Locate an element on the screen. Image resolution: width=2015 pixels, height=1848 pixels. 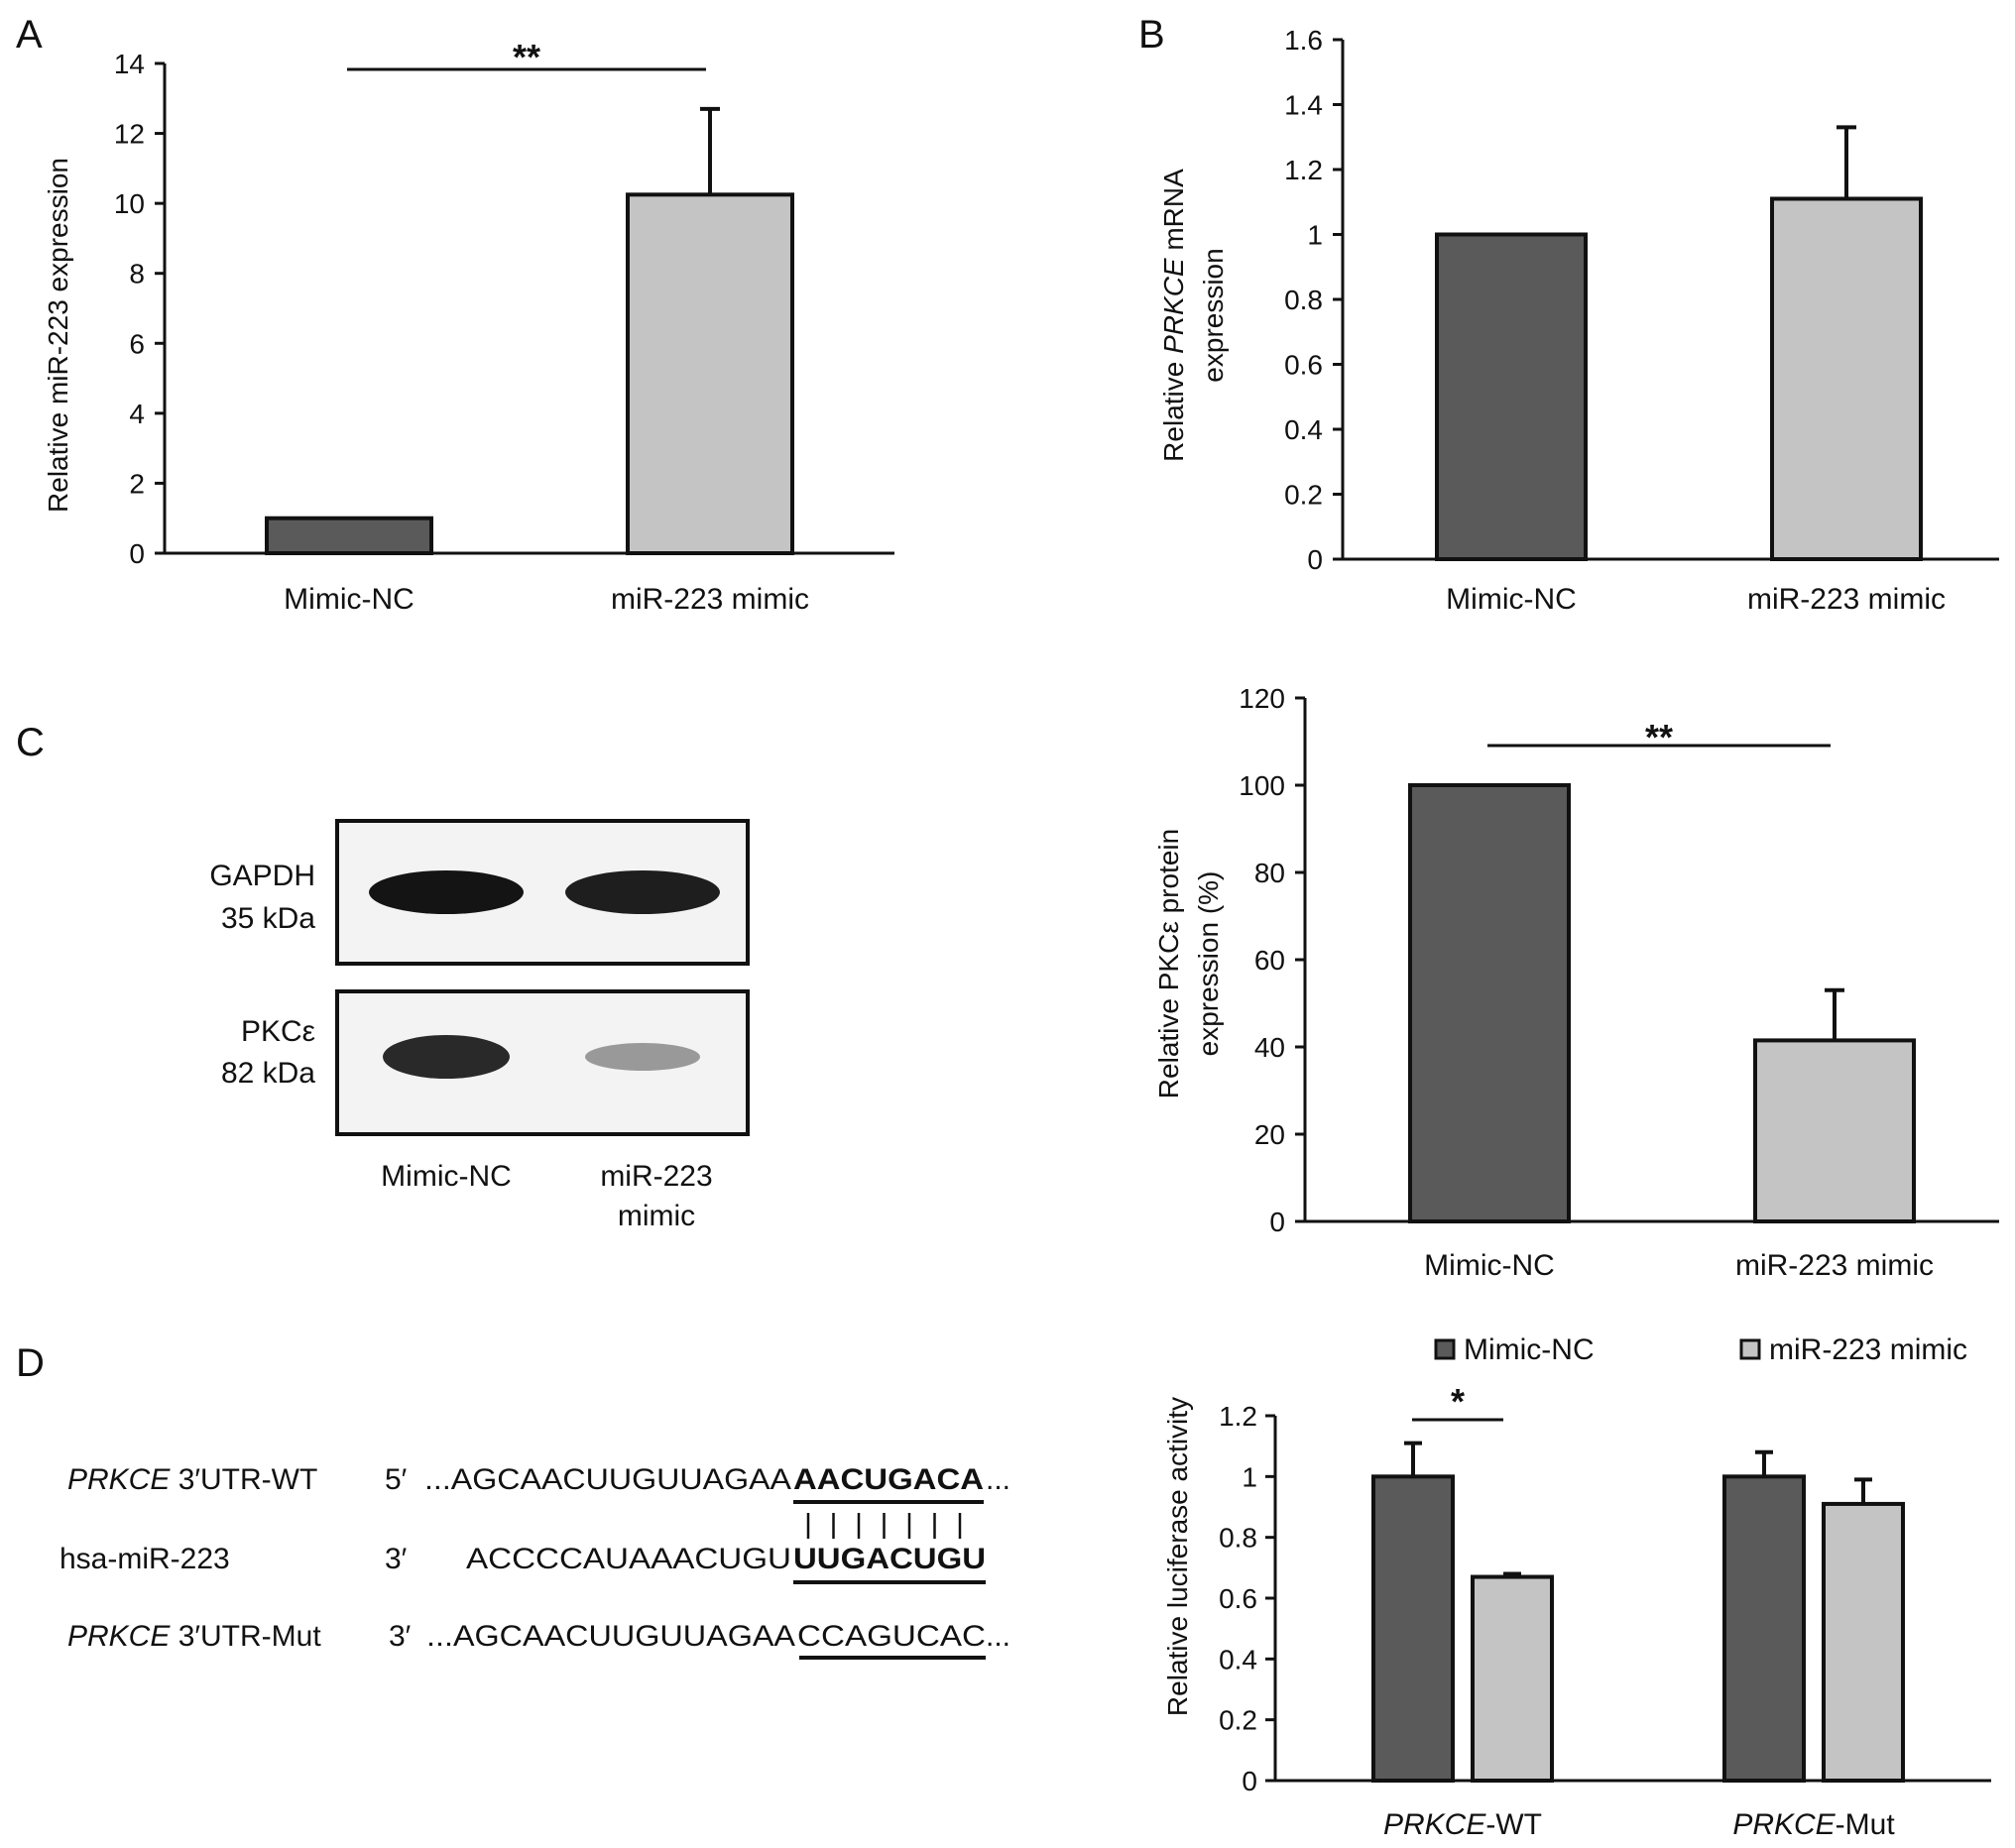
chart-c-category-label: Mimic-NC is located at coordinates (1489, 1265).